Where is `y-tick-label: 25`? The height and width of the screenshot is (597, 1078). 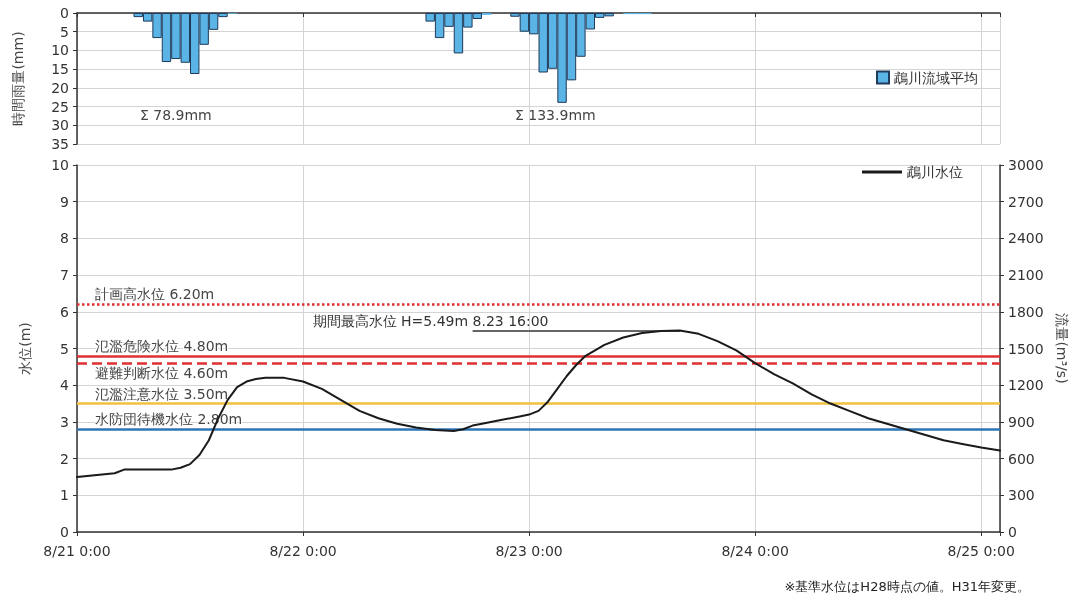 y-tick-label: 25 is located at coordinates (60, 106).